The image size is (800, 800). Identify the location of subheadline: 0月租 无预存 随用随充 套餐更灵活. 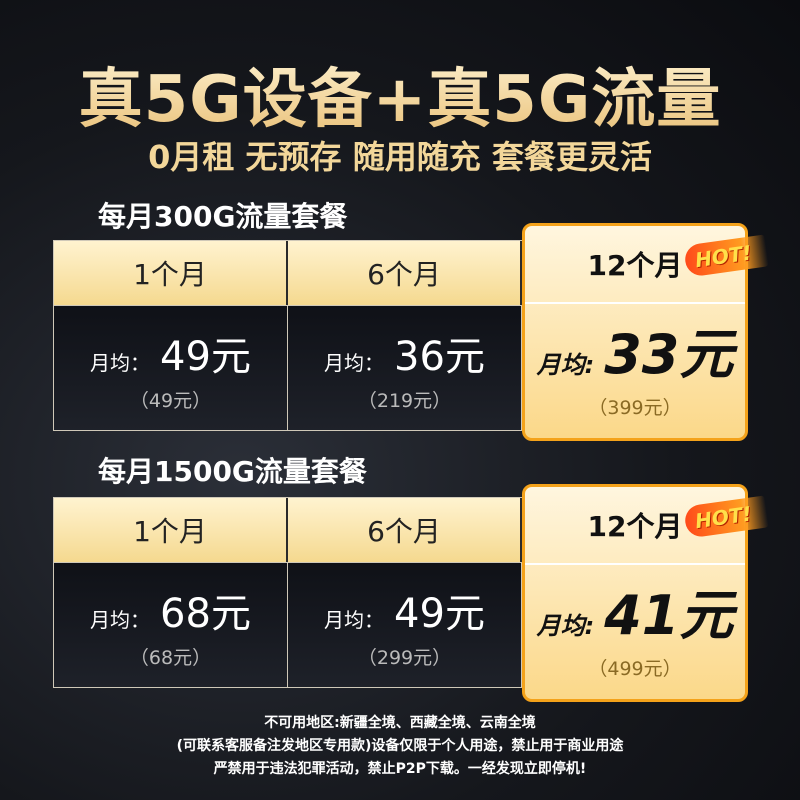
(400, 157).